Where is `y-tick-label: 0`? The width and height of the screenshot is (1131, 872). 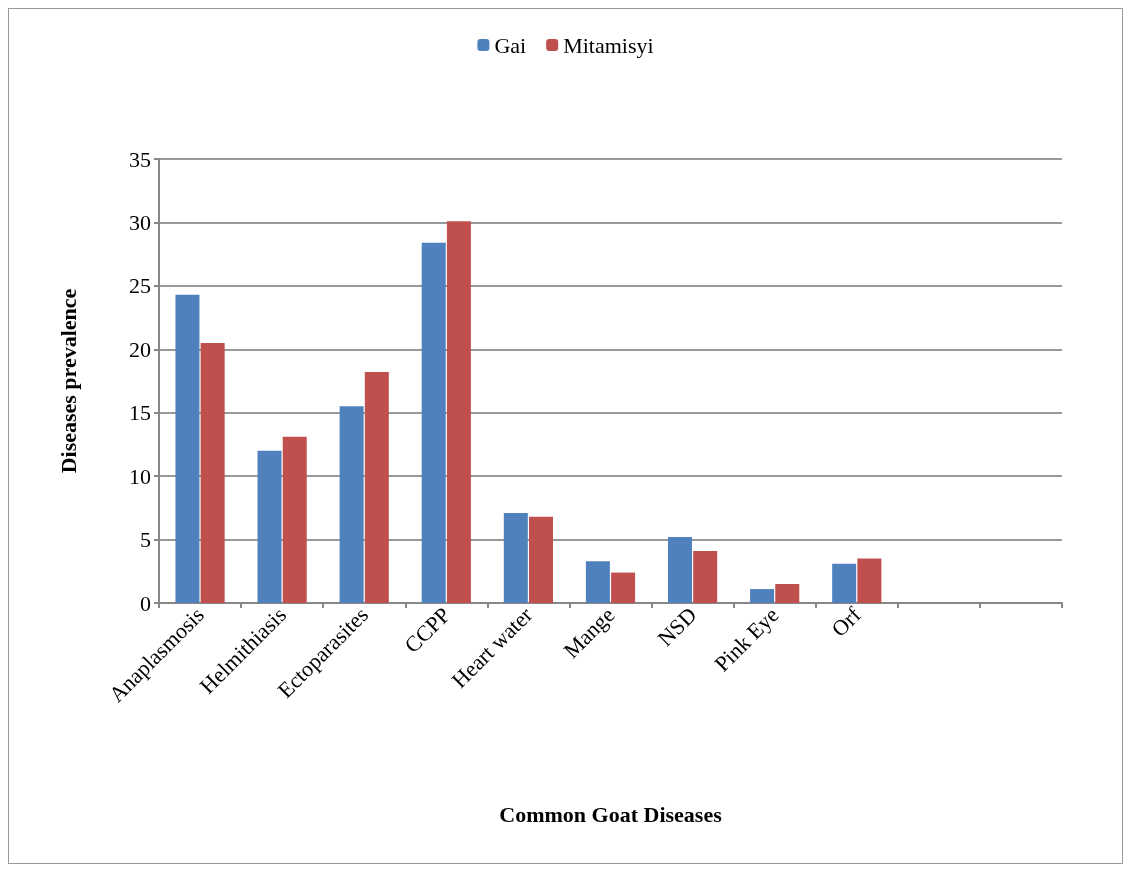 y-tick-label: 0 is located at coordinates (145, 603).